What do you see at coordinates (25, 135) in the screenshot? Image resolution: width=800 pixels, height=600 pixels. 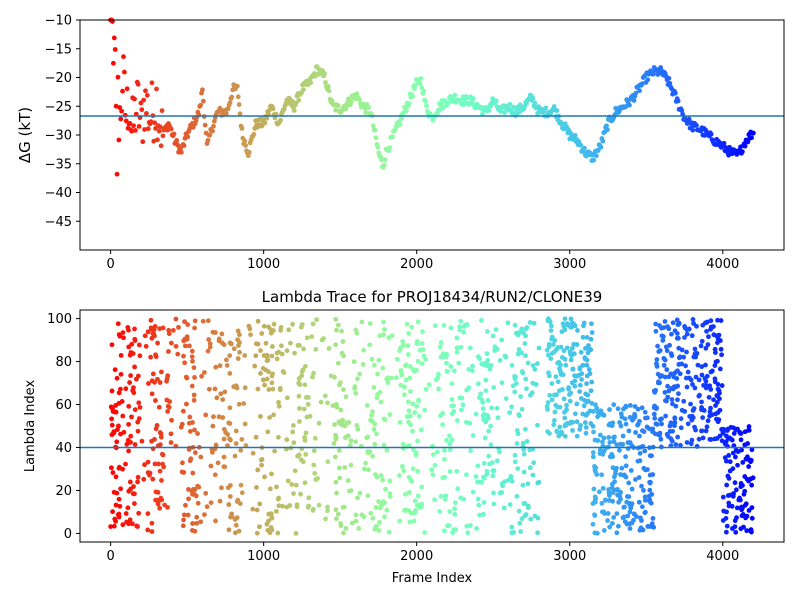 I see `delta-g-y-axis-label: ΔG (kT)` at bounding box center [25, 135].